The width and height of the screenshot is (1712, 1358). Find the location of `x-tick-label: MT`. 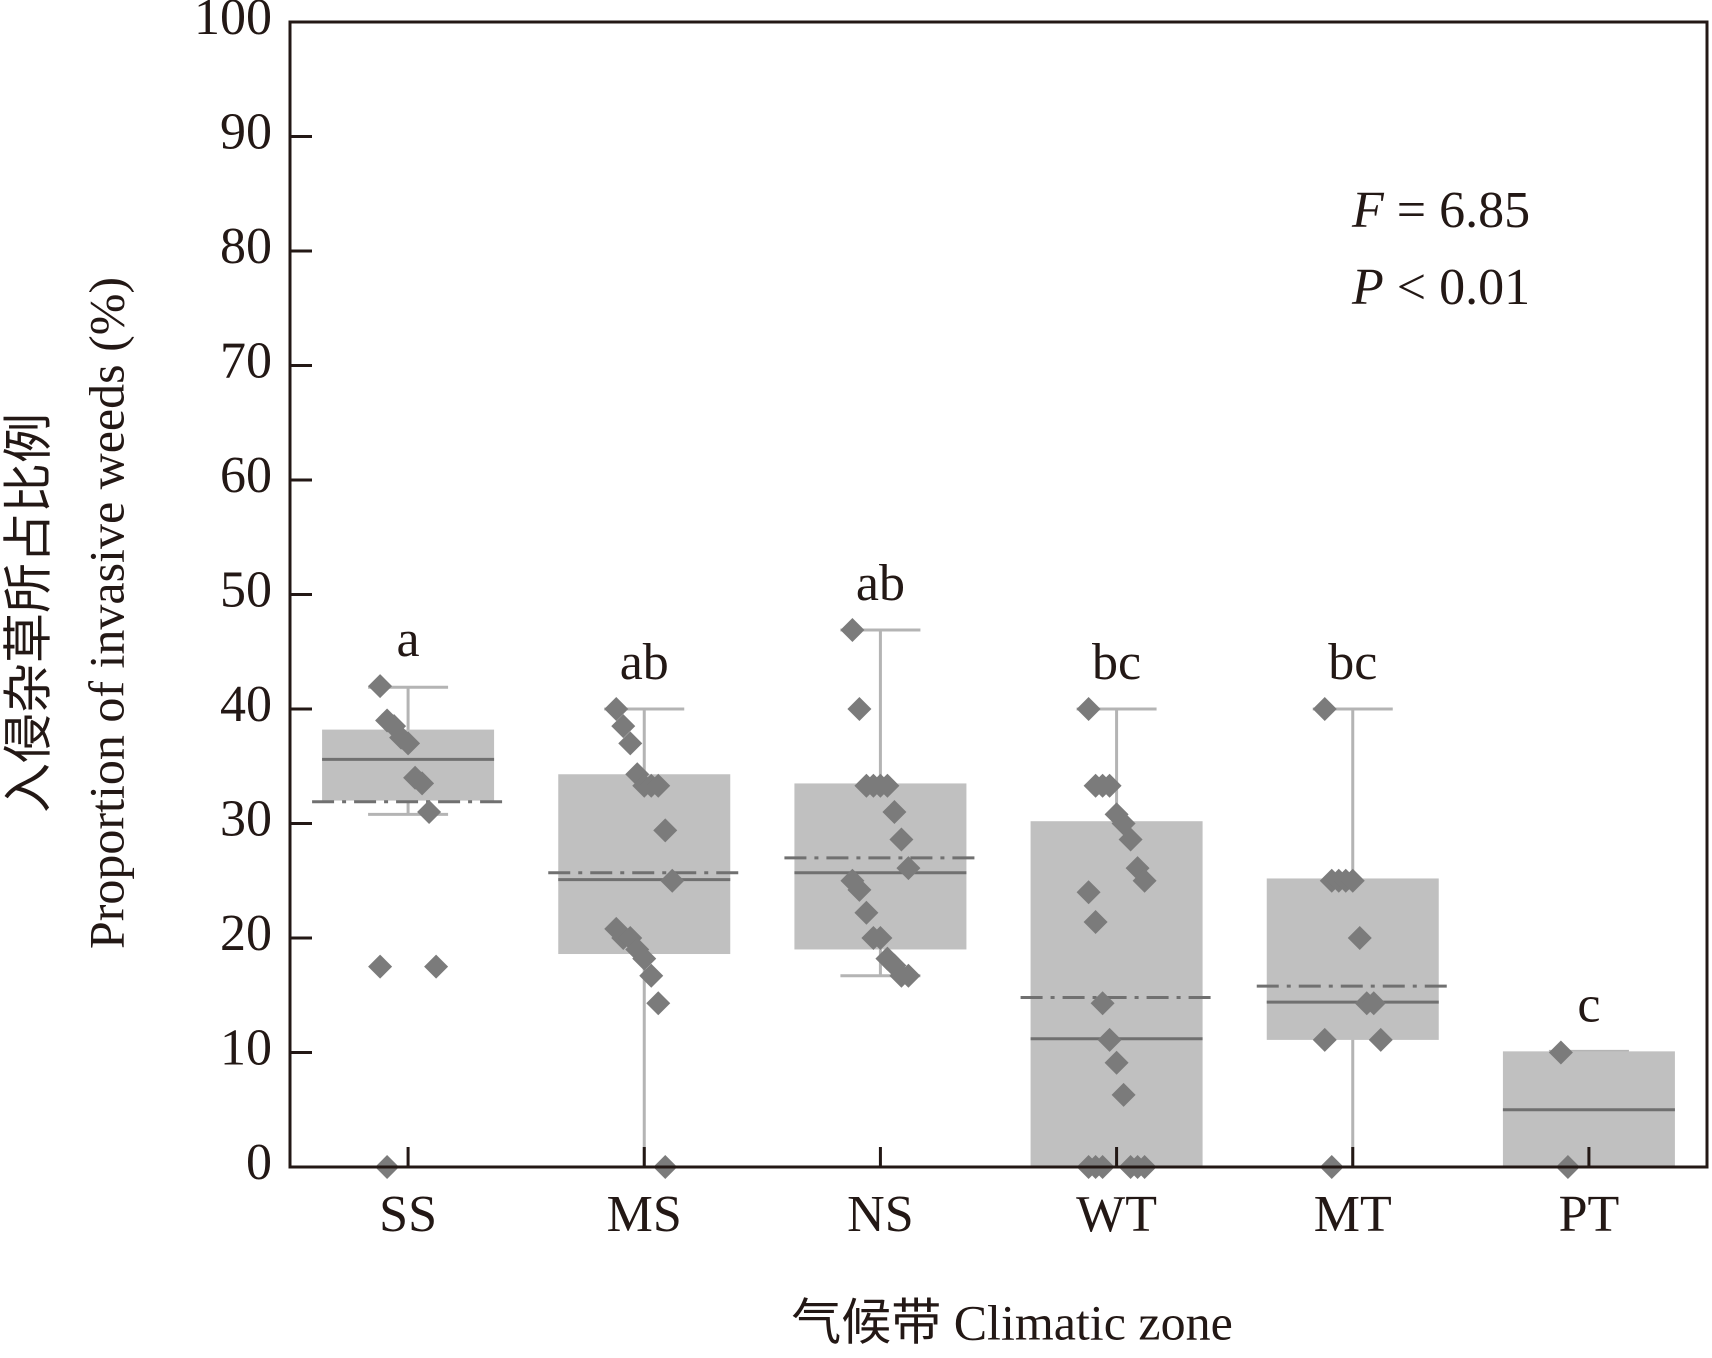

x-tick-label: MT is located at coordinates (1353, 1214).